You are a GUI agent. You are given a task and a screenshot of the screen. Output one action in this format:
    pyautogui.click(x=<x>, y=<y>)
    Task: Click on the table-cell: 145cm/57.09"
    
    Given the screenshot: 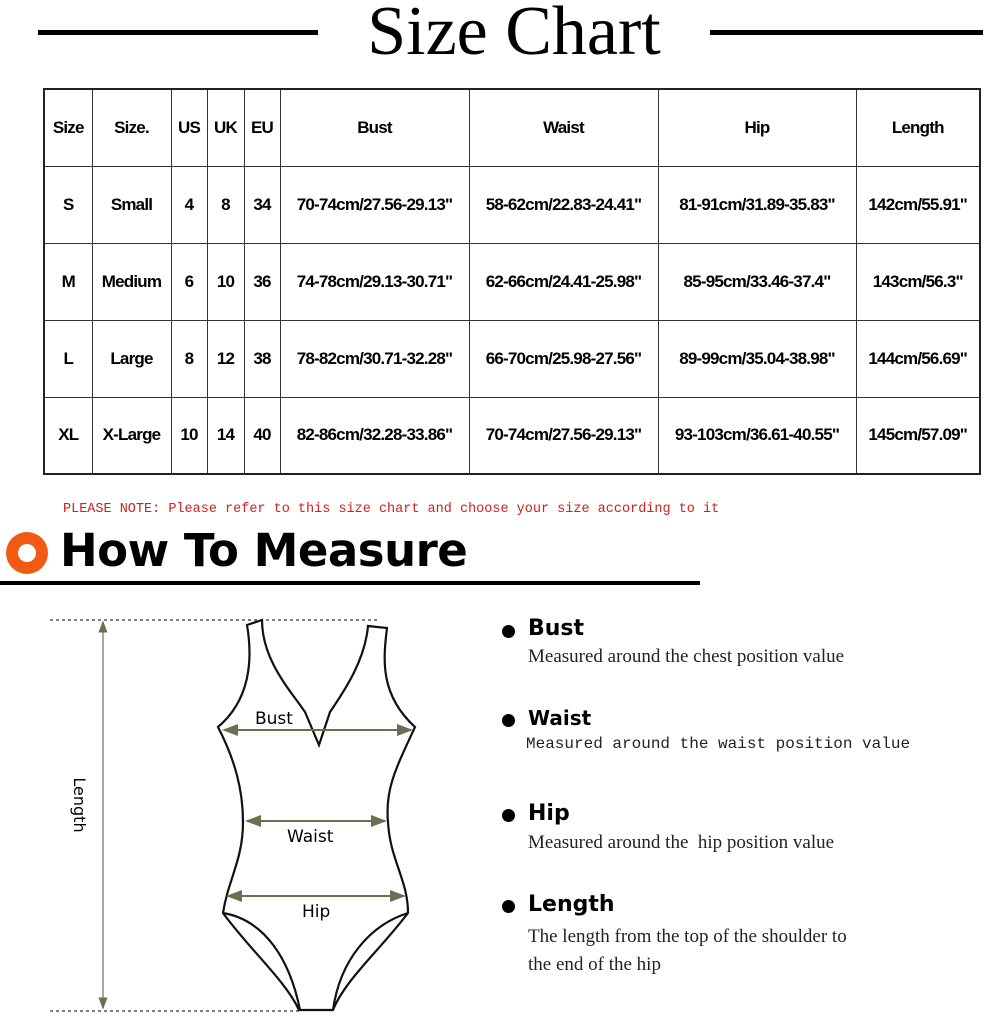 What is the action you would take?
    pyautogui.click(x=918, y=435)
    